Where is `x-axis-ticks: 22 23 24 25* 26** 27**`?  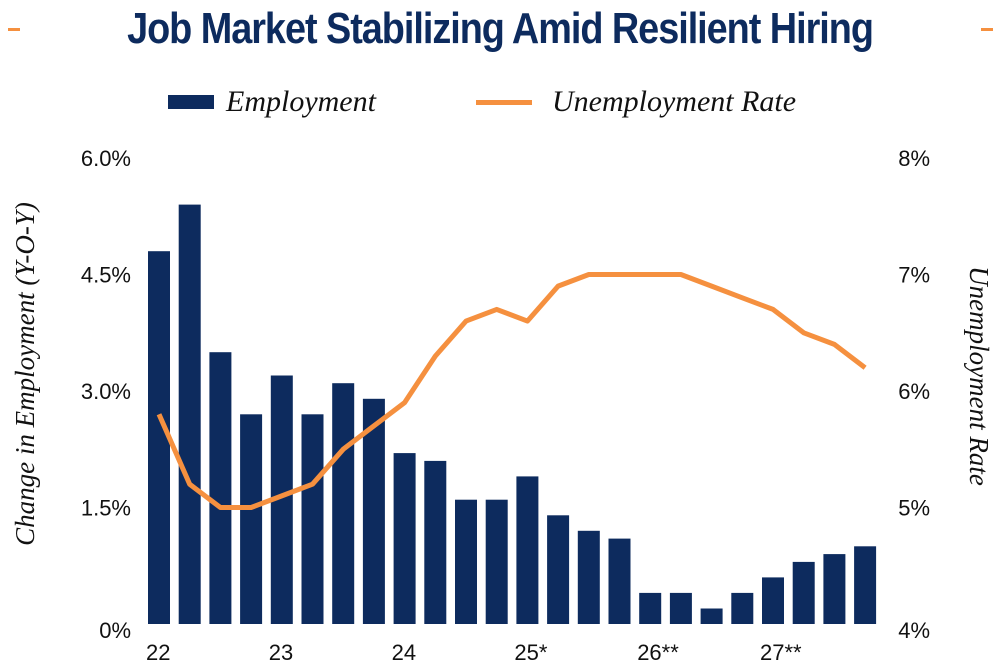
x-axis-ticks: 22 23 24 25* 26** 27** is located at coordinates (474, 652).